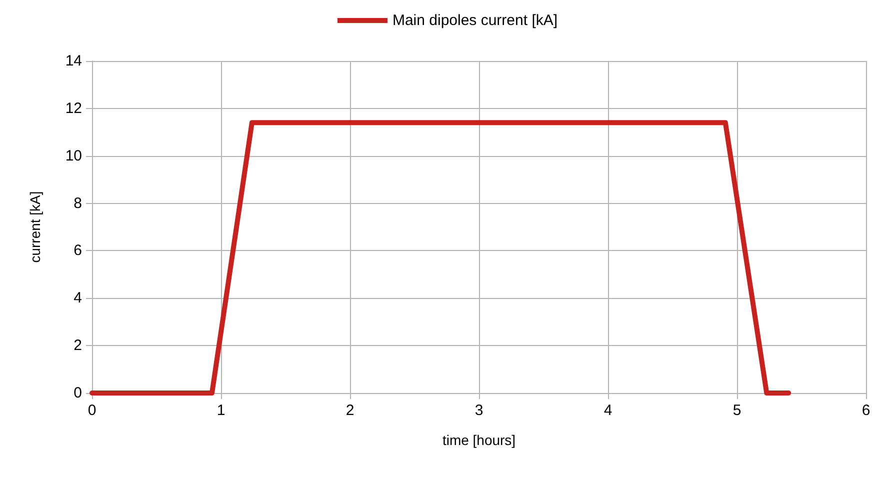 Image resolution: width=895 pixels, height=478 pixels. What do you see at coordinates (475, 20) in the screenshot?
I see `legend-label: Main dipoles current [kA]` at bounding box center [475, 20].